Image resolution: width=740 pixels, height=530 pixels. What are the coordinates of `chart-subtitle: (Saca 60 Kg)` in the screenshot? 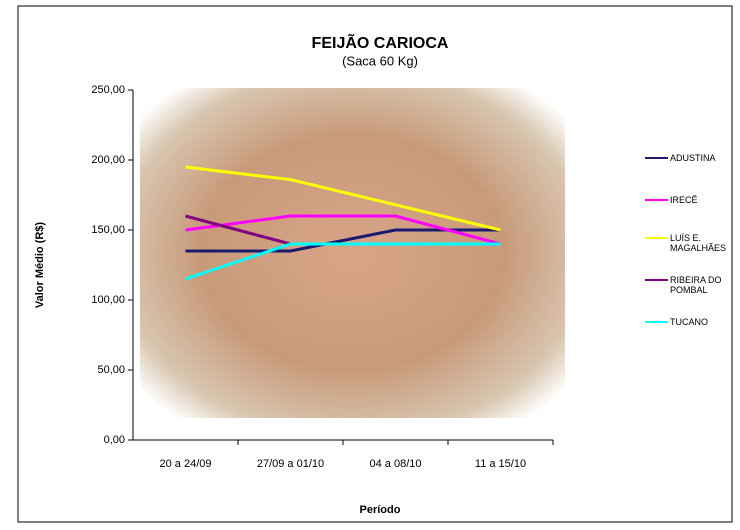 It's located at (380, 60).